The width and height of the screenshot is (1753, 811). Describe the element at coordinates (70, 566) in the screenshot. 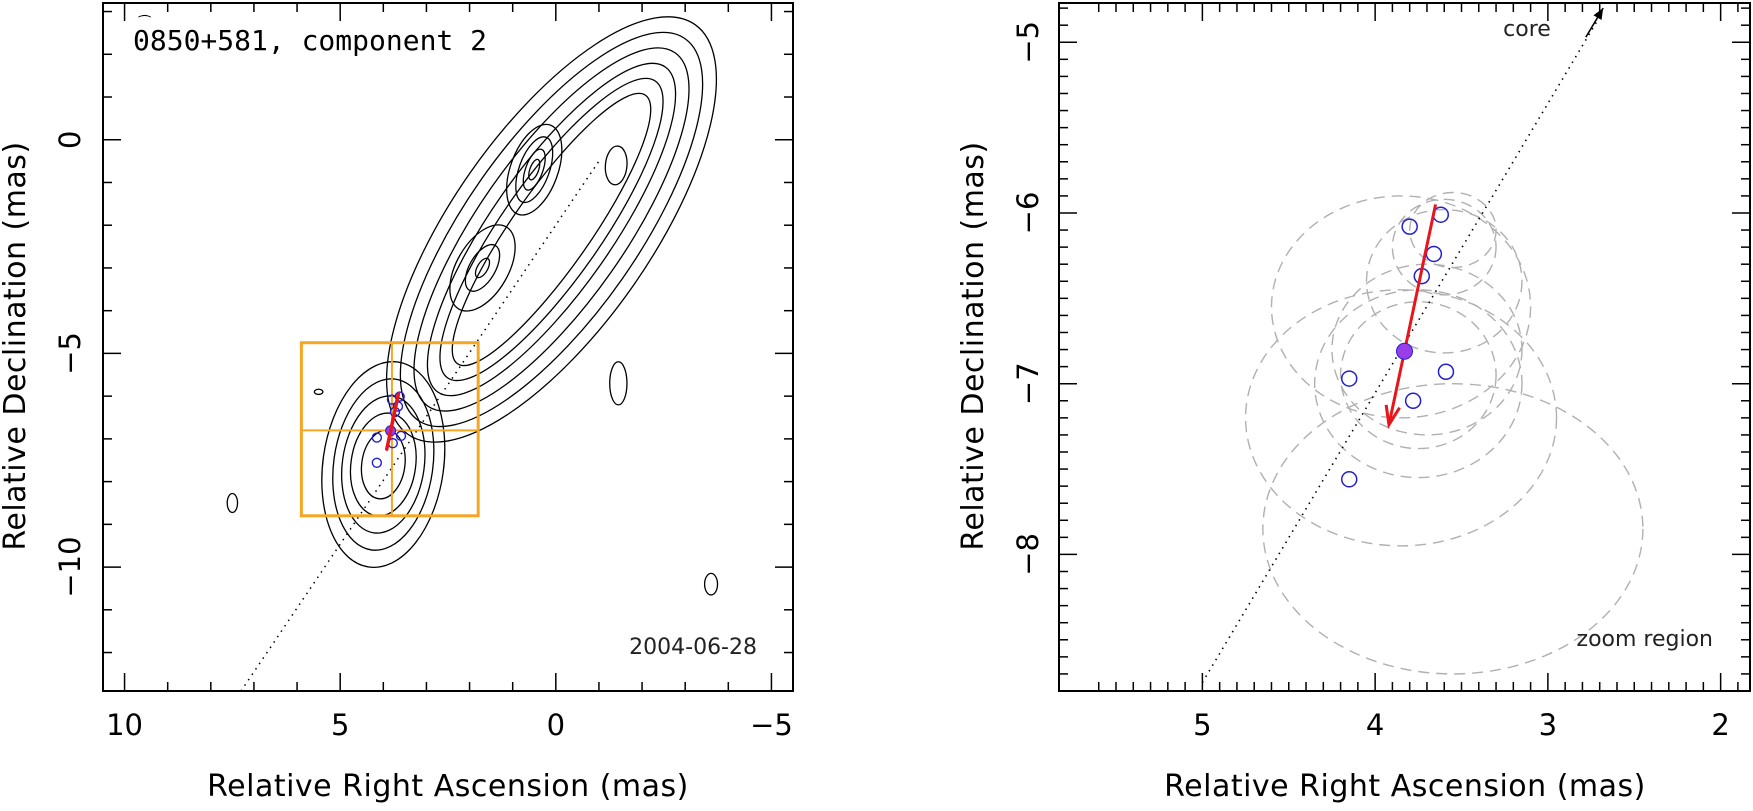

I see `y-tick-label: −10` at that location.